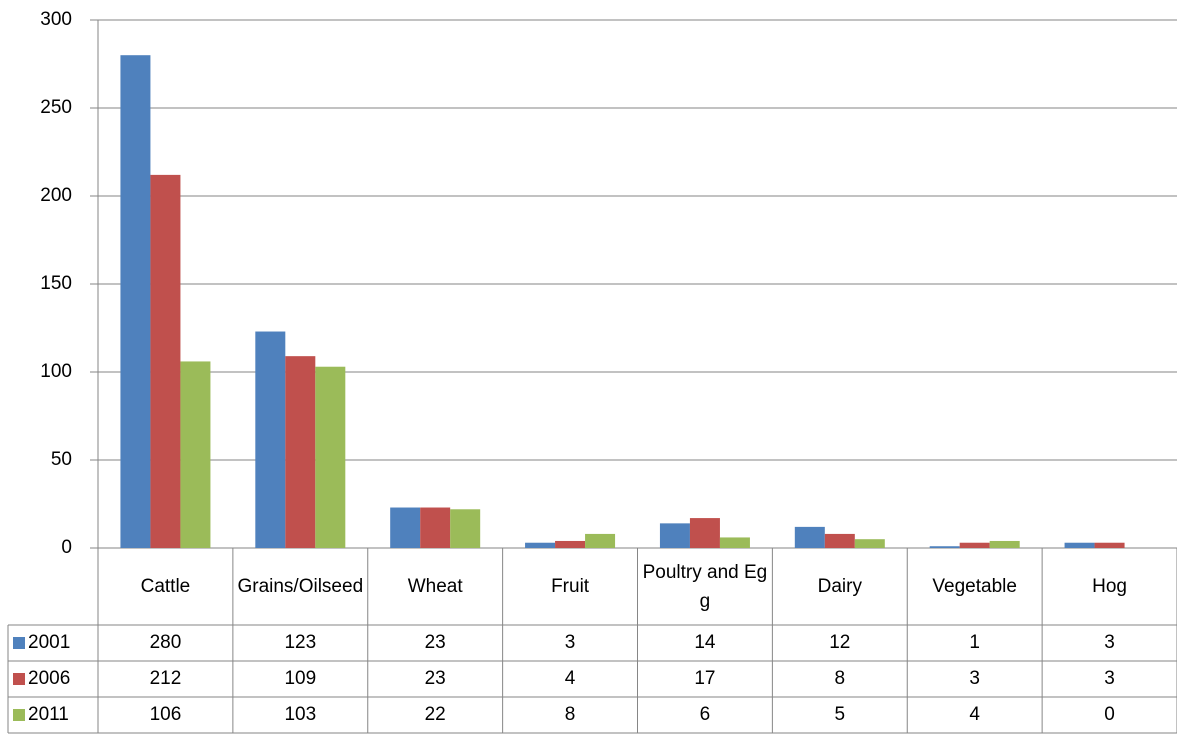 This screenshot has height=743, width=1177. I want to click on y-tick-label: 150, so click(56, 283).